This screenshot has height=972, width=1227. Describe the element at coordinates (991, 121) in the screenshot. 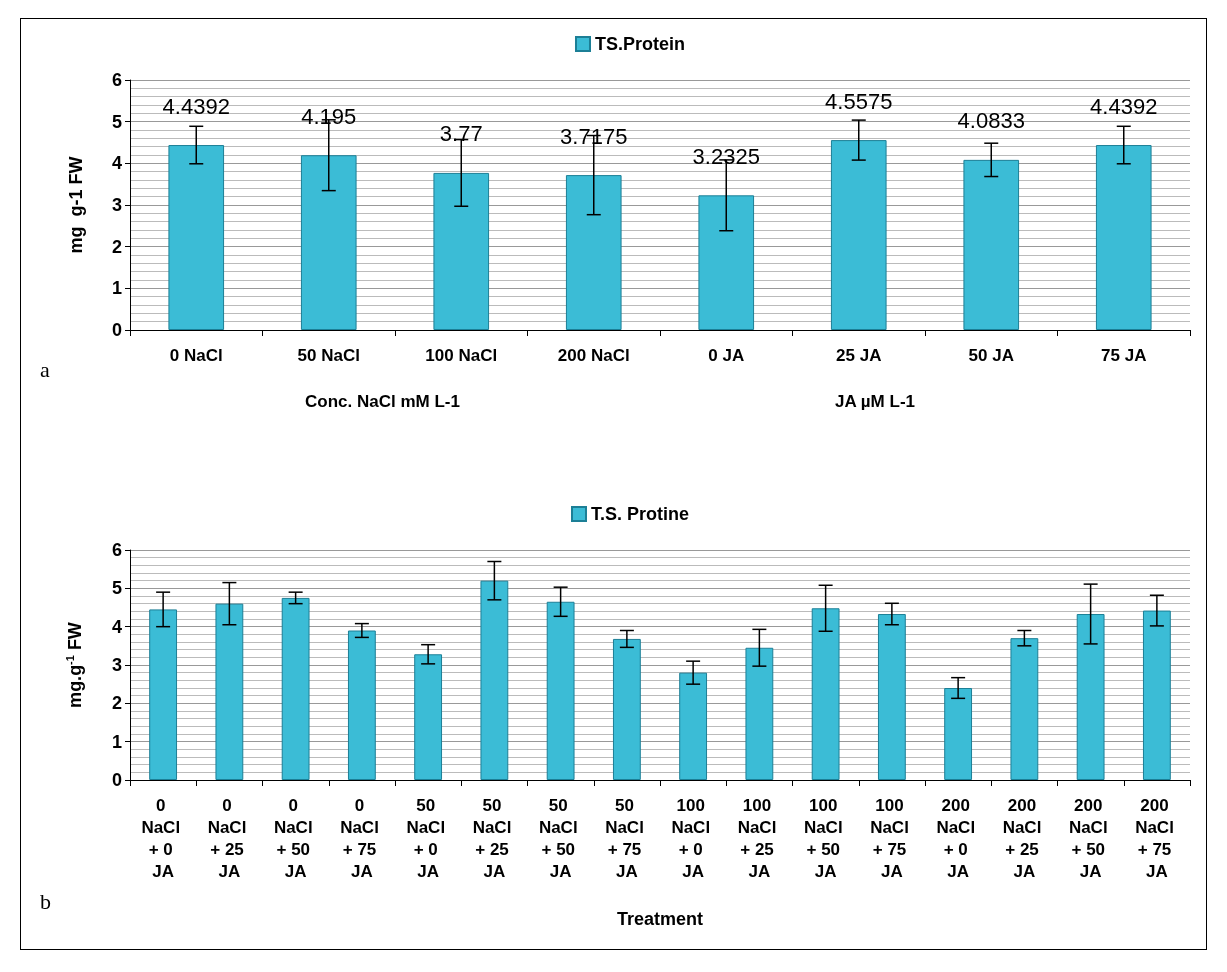

I see `data-label: 4.0833` at that location.